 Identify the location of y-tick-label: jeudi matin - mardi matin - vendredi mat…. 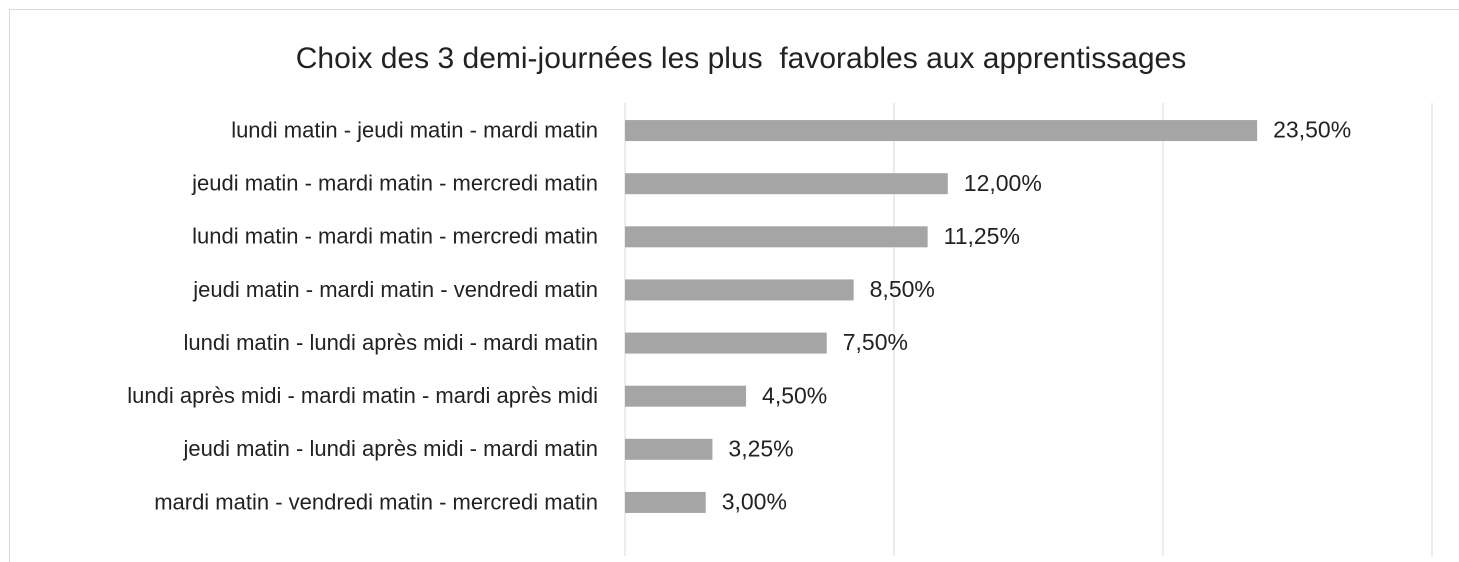
(395, 289).